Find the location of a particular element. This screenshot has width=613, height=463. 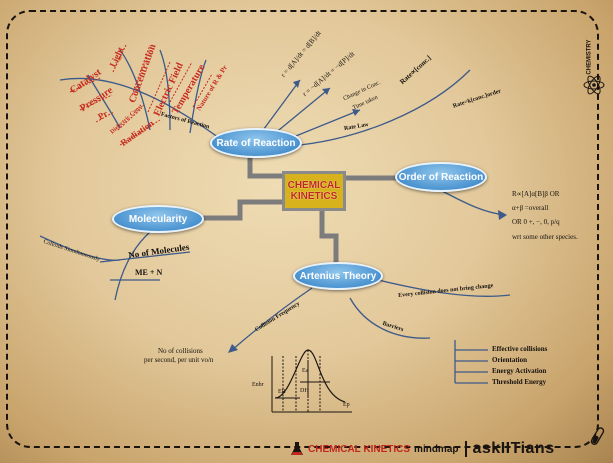

line-collision-freq is located at coordinates (272, 319).